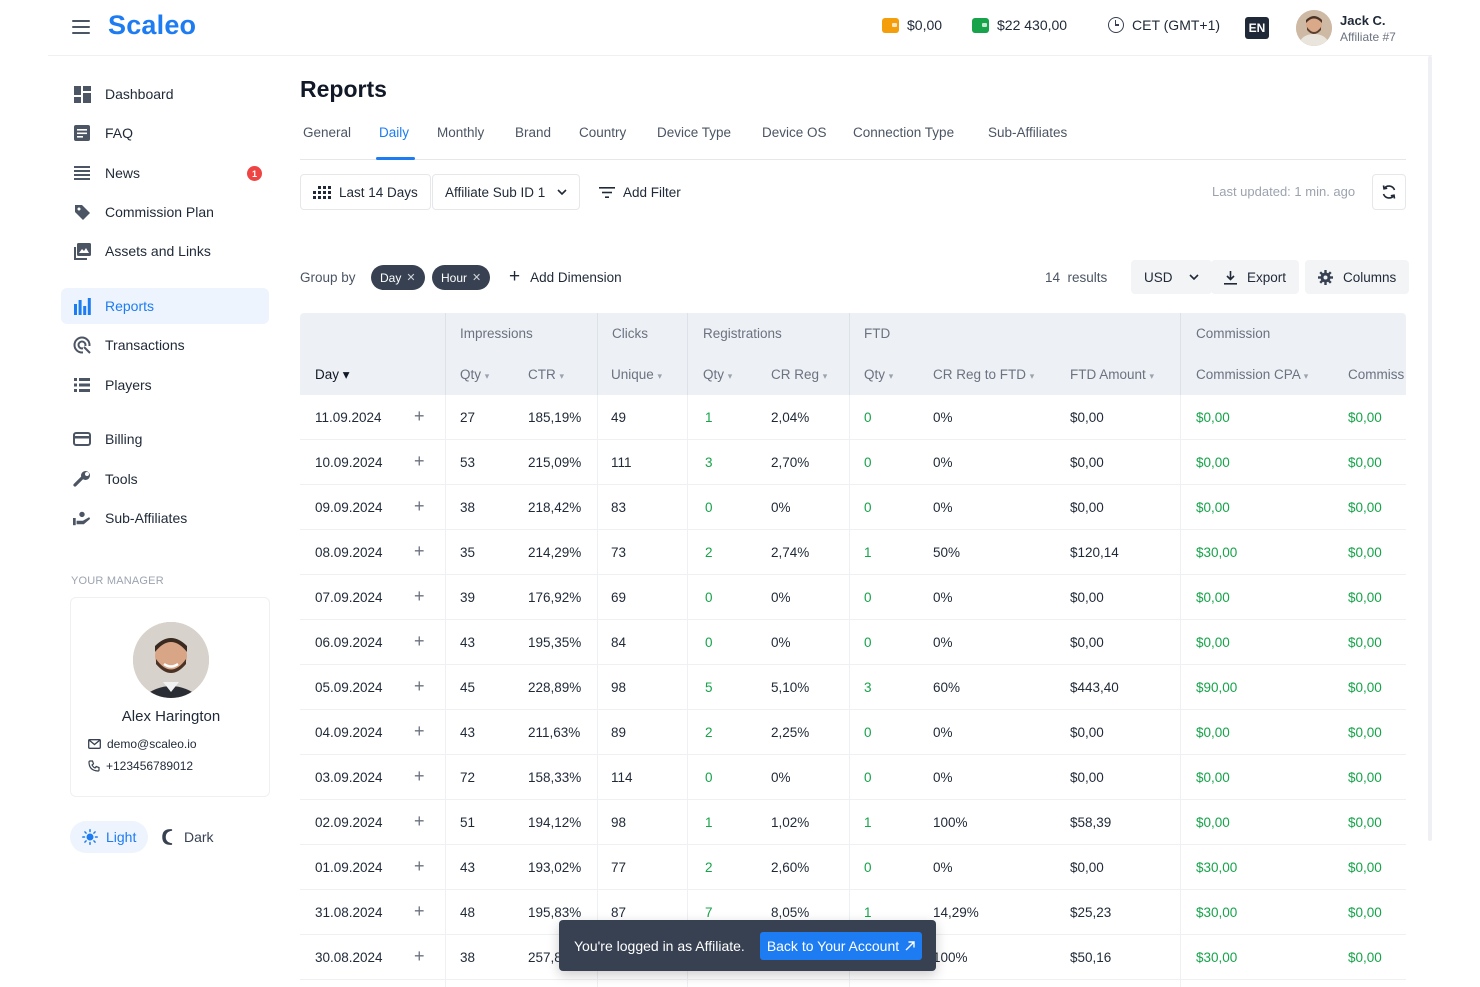  What do you see at coordinates (640, 192) in the screenshot?
I see `add-filter-button: Add Filter` at bounding box center [640, 192].